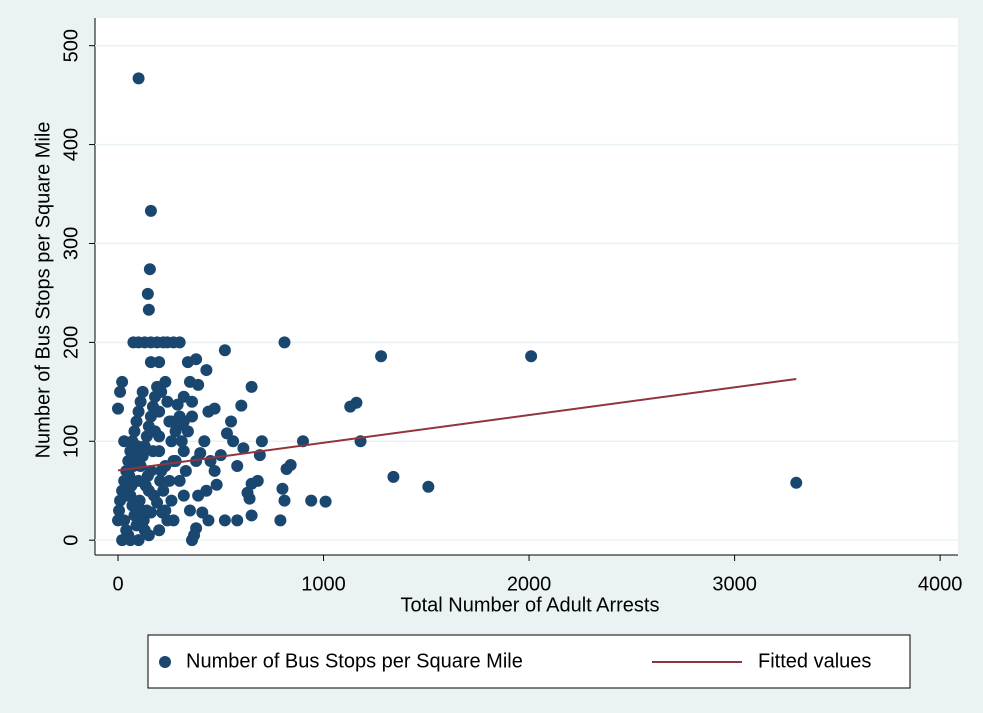 This screenshot has width=983, height=713. Describe the element at coordinates (71, 45) in the screenshot. I see `y-tick-label: 500` at that location.